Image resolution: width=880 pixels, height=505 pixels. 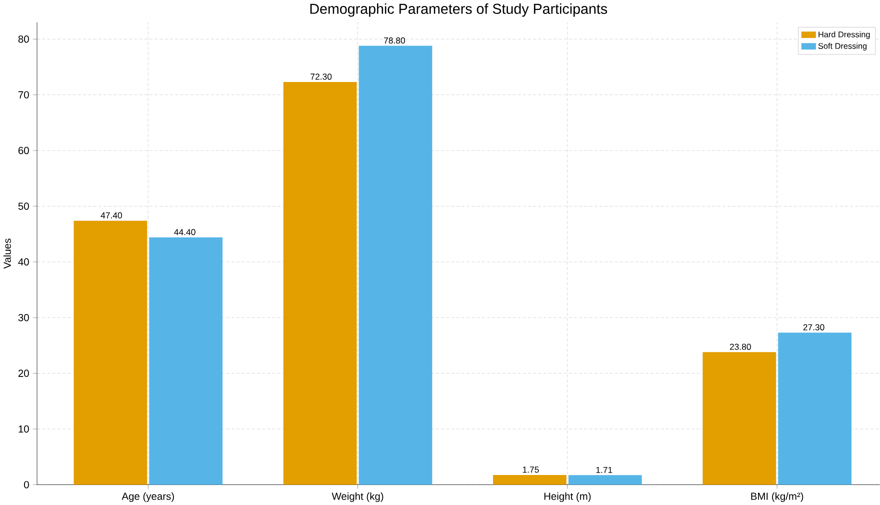 I want to click on y-tick-label: 0, so click(x=26, y=484).